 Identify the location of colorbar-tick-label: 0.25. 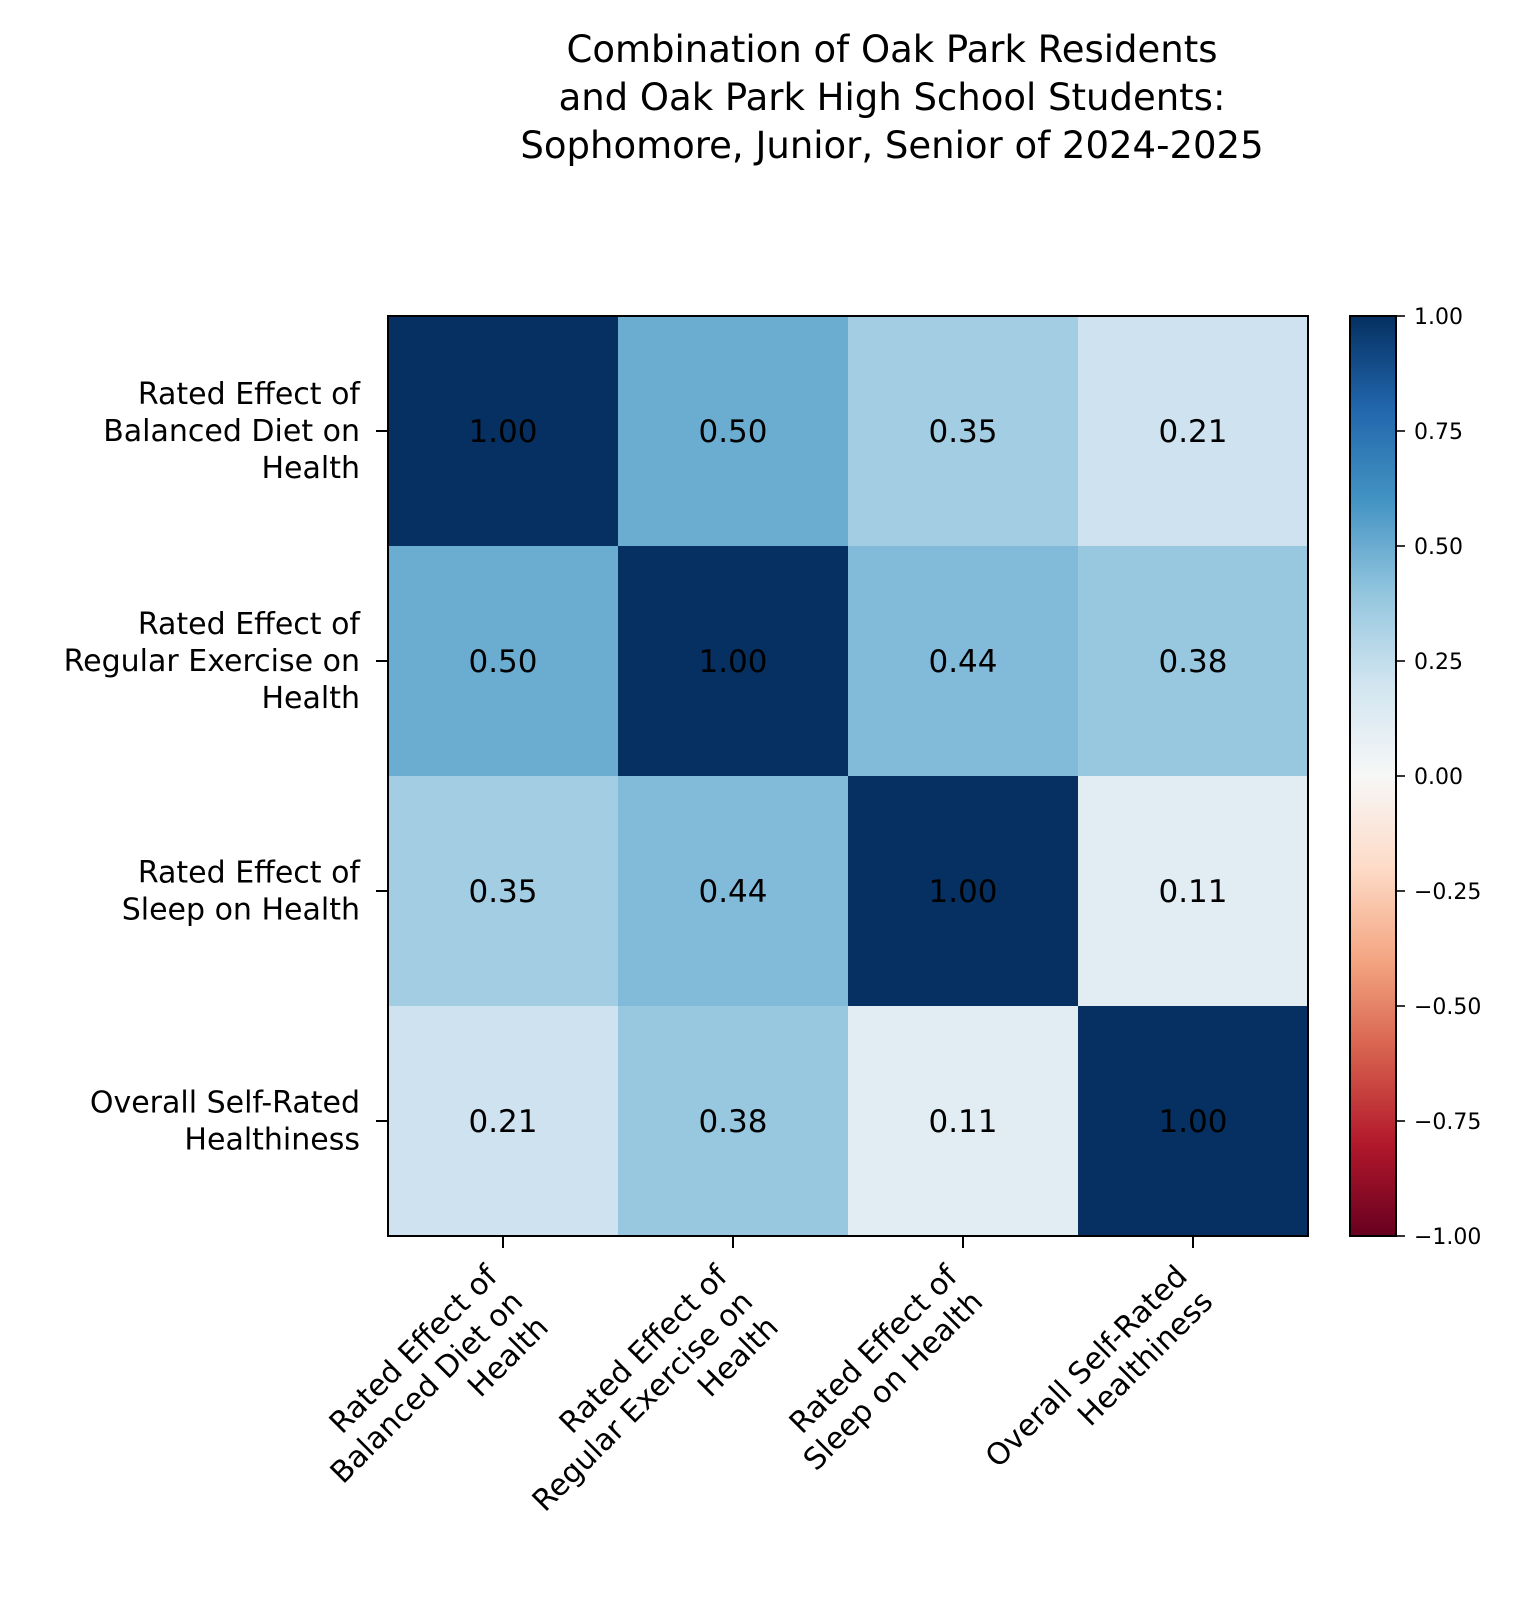
(1438, 662).